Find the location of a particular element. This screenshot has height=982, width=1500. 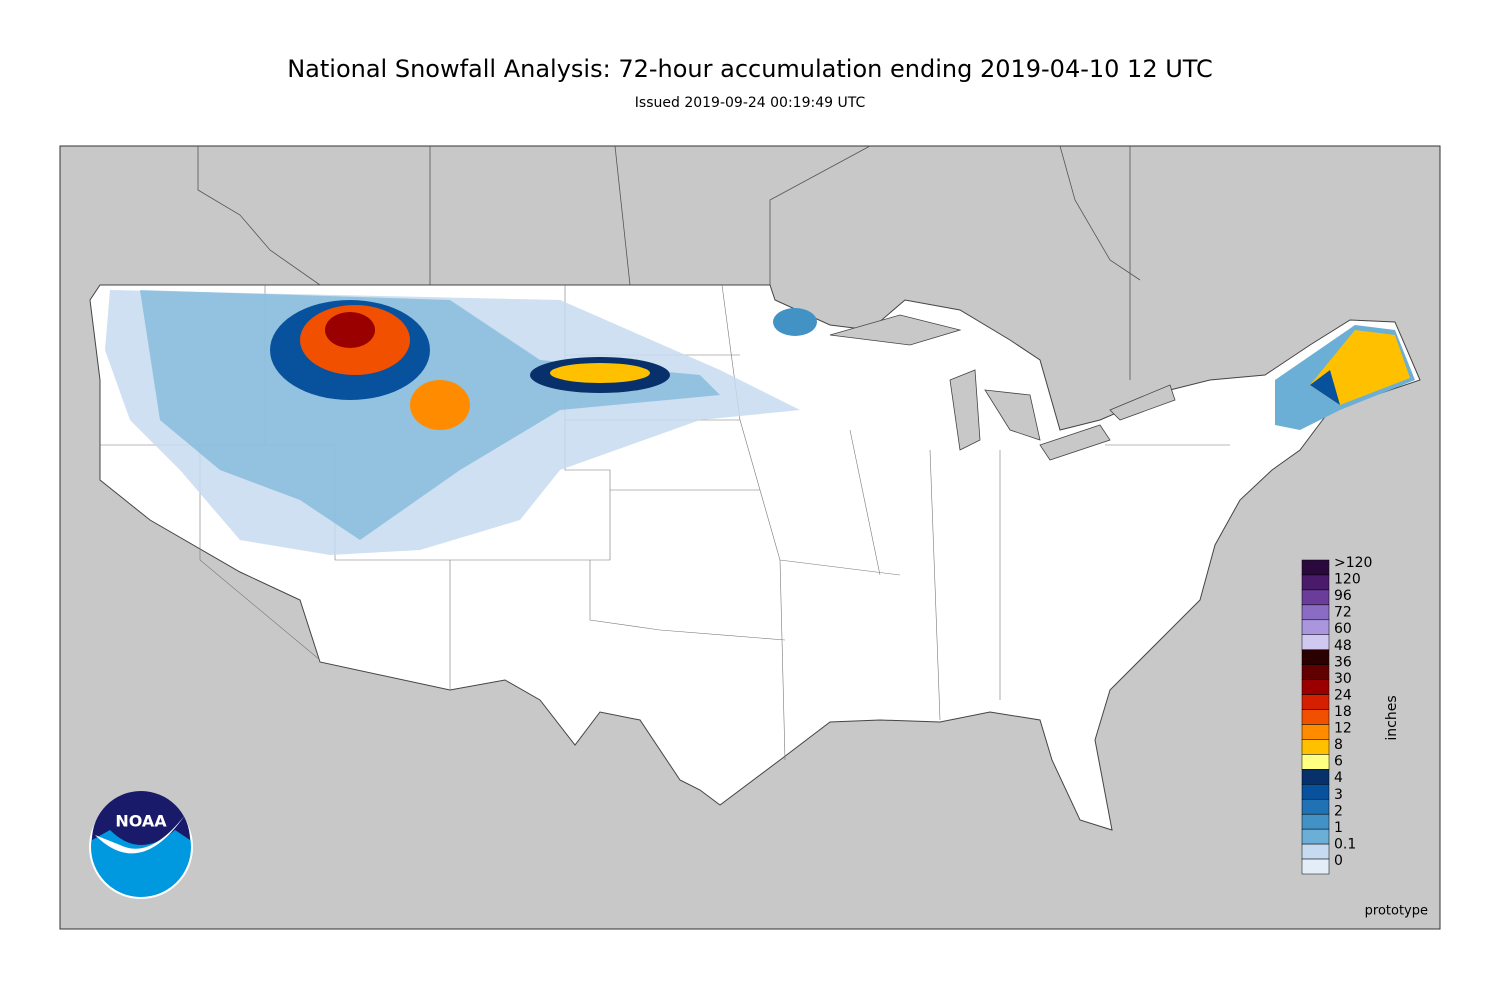

colorbar-label: 3 is located at coordinates (1338, 795).